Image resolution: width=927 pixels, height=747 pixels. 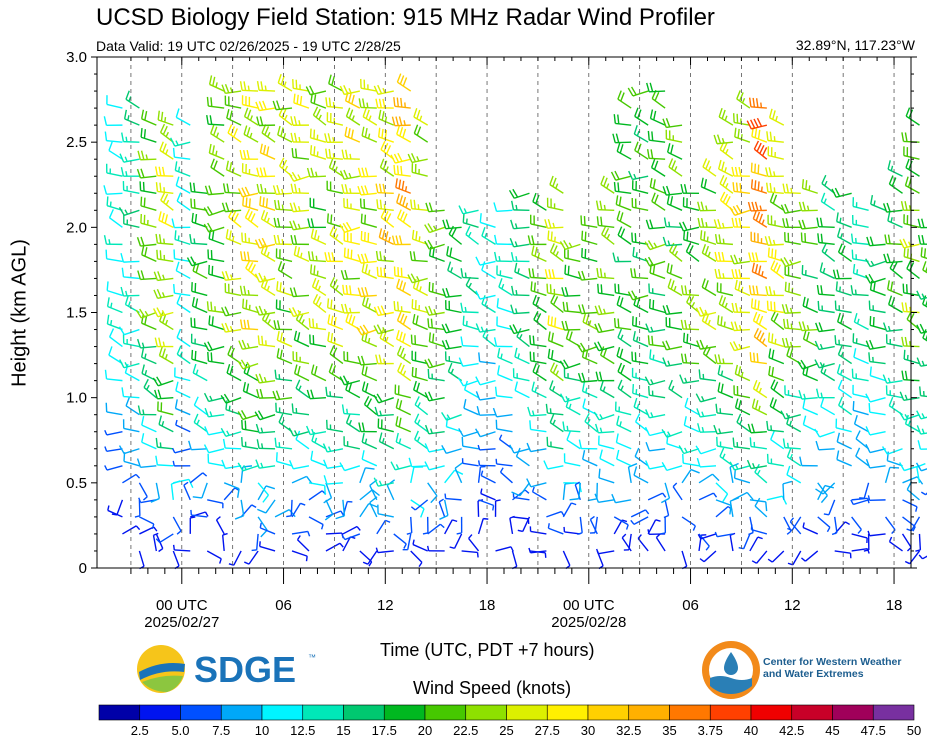 What do you see at coordinates (506, 730) in the screenshot?
I see `colorbar-tick-label: 25` at bounding box center [506, 730].